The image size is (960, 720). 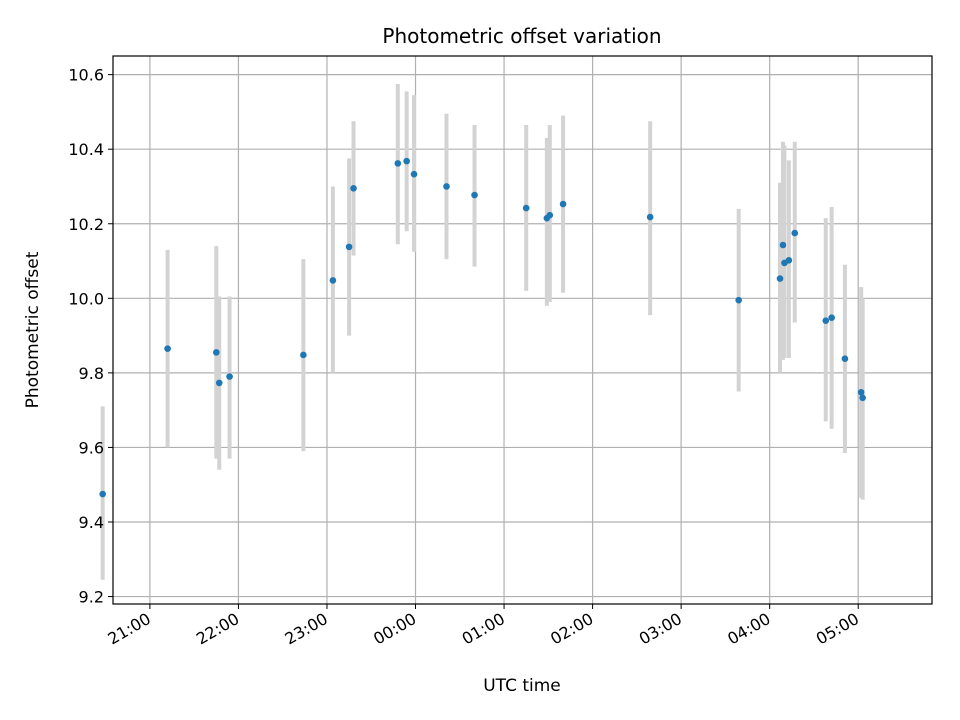 I want to click on x-tick-label: 03:00, so click(x=660, y=629).